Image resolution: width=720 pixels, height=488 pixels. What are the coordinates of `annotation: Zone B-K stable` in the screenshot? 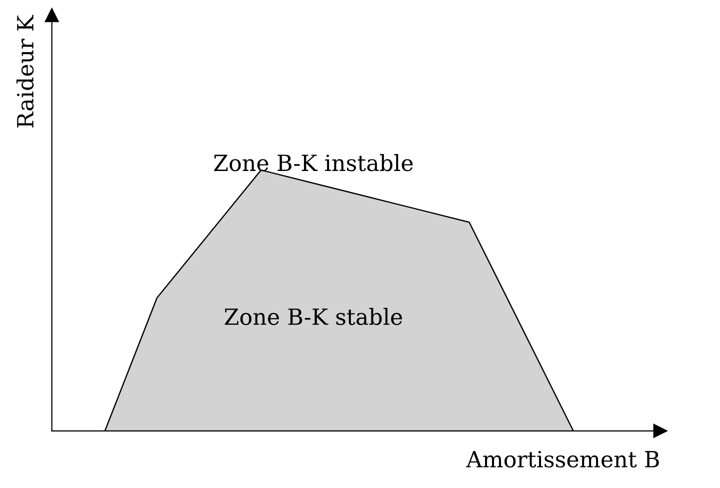 It's located at (313, 317).